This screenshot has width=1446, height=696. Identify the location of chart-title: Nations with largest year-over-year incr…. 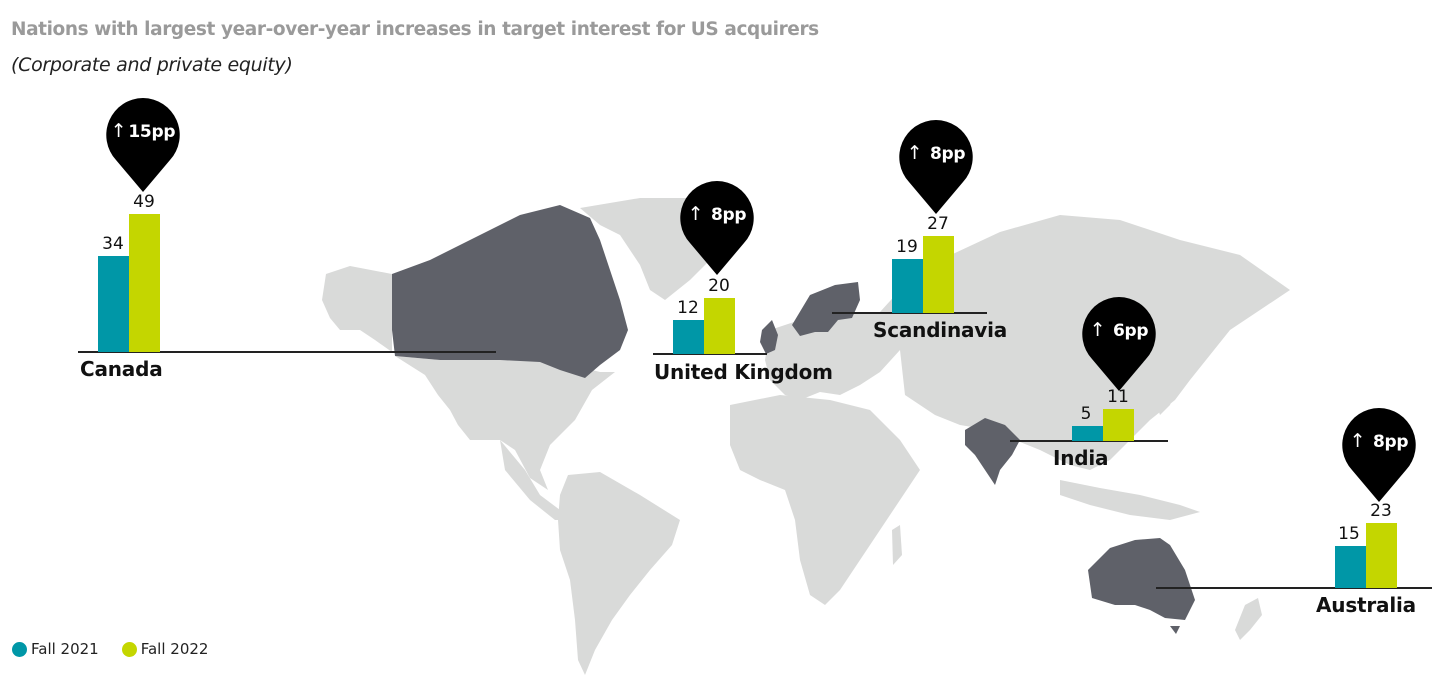
(415, 29).